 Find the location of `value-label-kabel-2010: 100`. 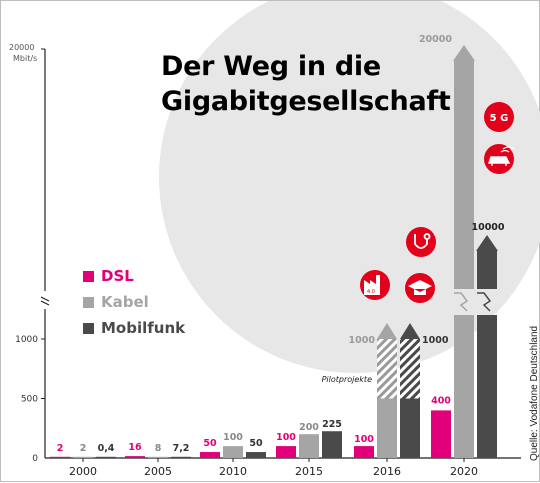

value-label-kabel-2010: 100 is located at coordinates (233, 437).